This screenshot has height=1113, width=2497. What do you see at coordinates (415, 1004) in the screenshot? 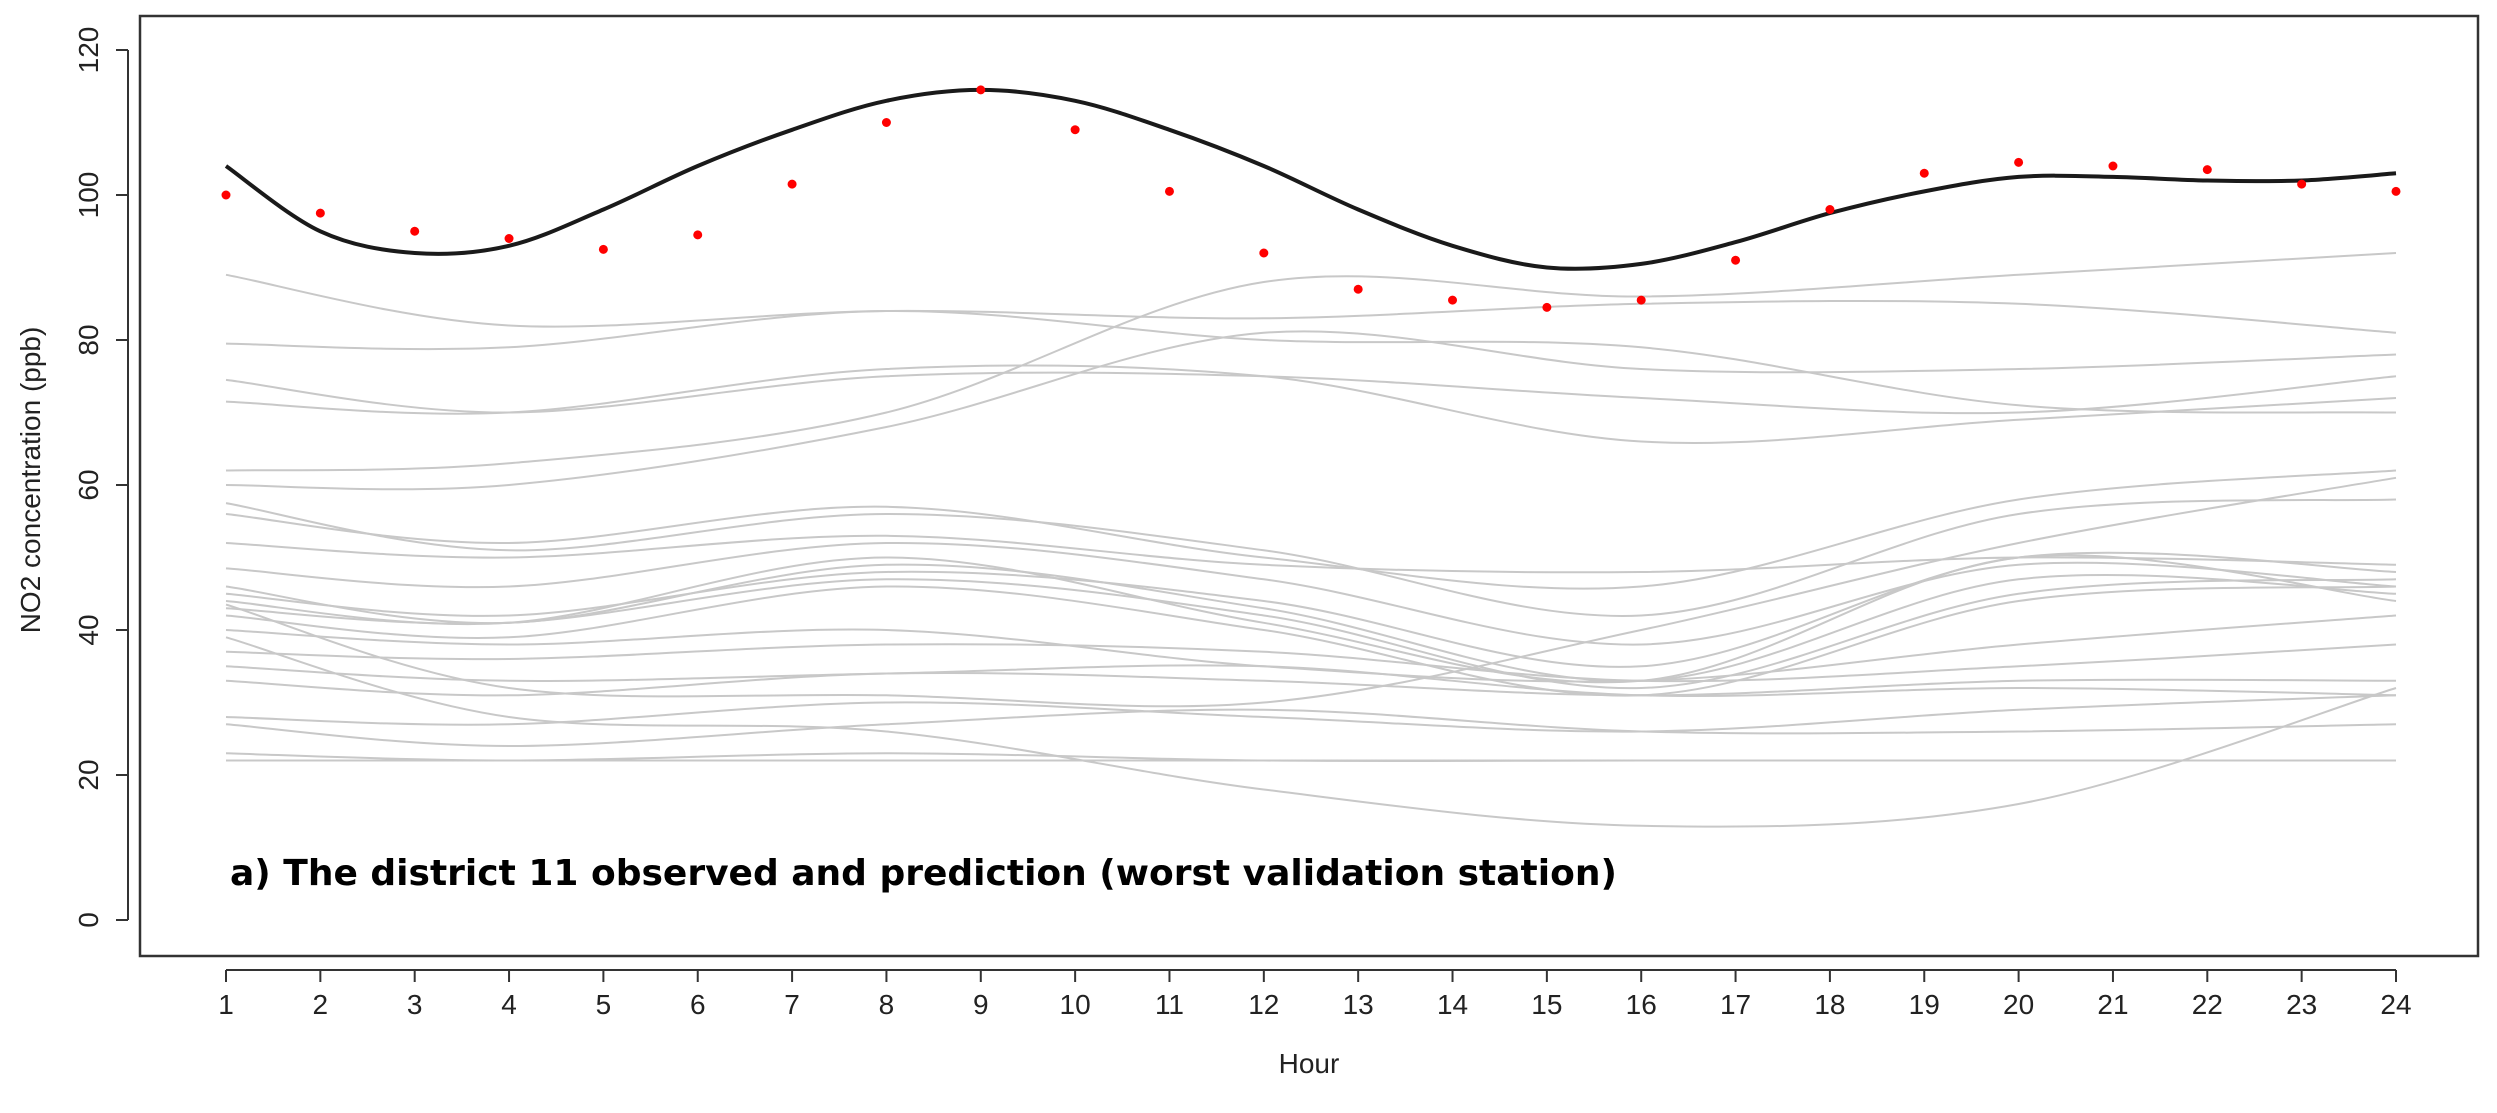
I see `x-tick-label: 3` at bounding box center [415, 1004].